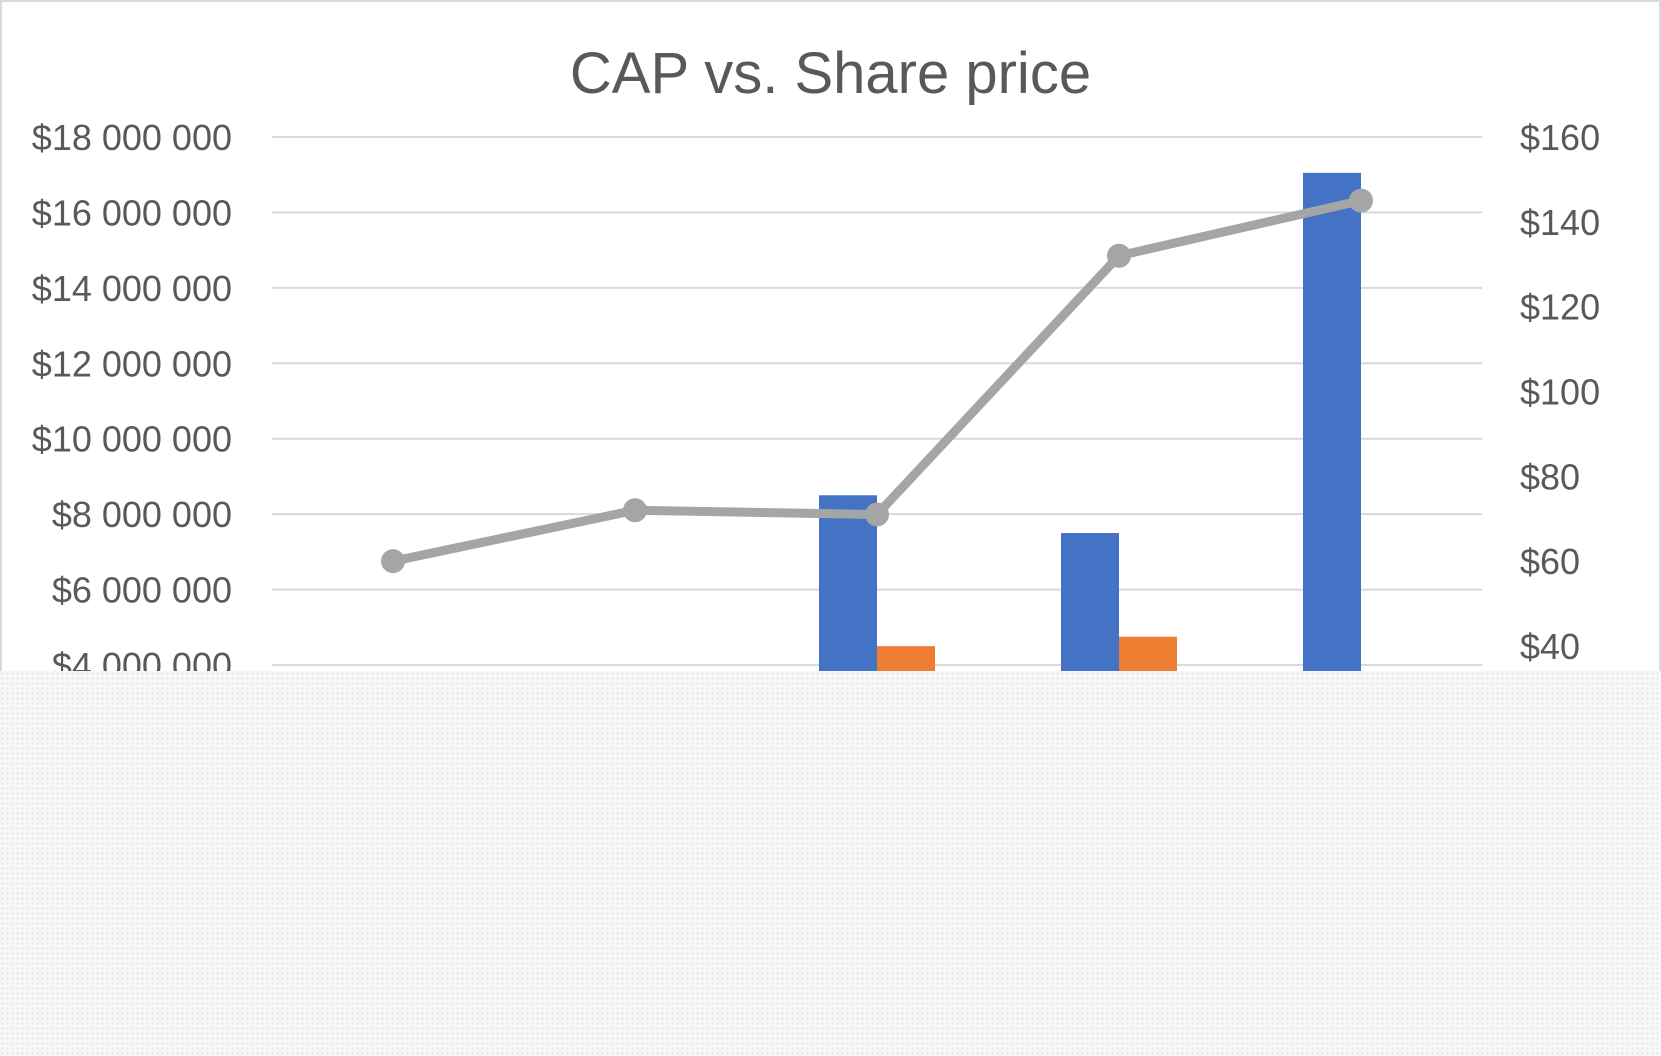 This screenshot has width=1661, height=1056. I want to click on left-axis-tick-label: $18 000 000, so click(132, 137).